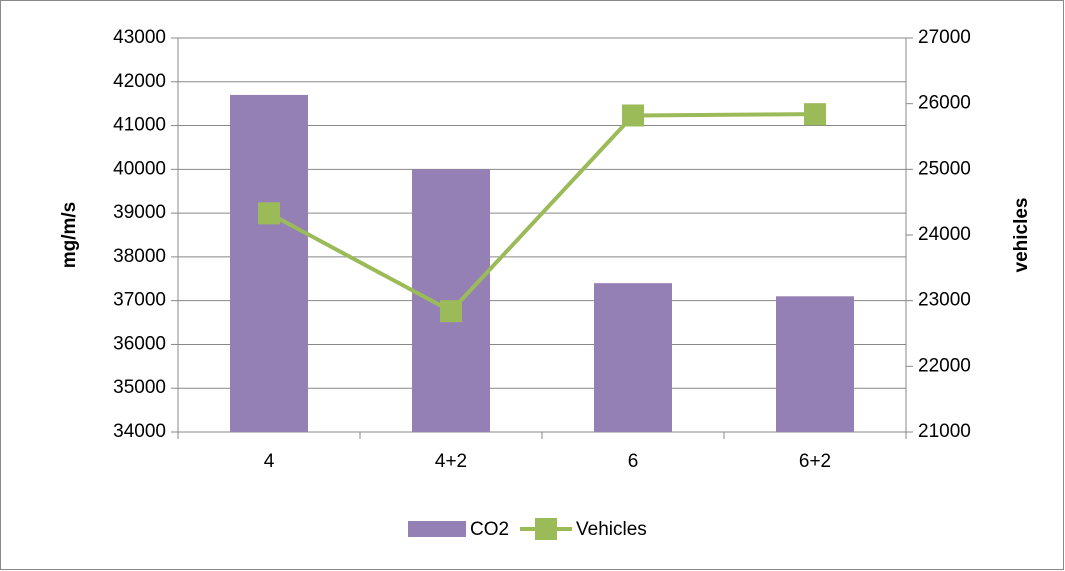 The image size is (1065, 571). Describe the element at coordinates (546, 529) in the screenshot. I see `legend-swatch-marker` at that location.